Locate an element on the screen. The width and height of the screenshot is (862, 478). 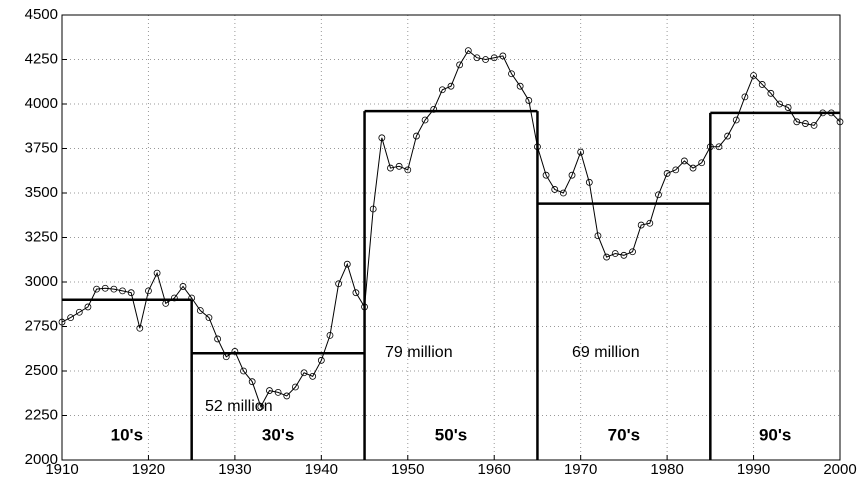
x-tick-label: 1910 is located at coordinates (61, 469).